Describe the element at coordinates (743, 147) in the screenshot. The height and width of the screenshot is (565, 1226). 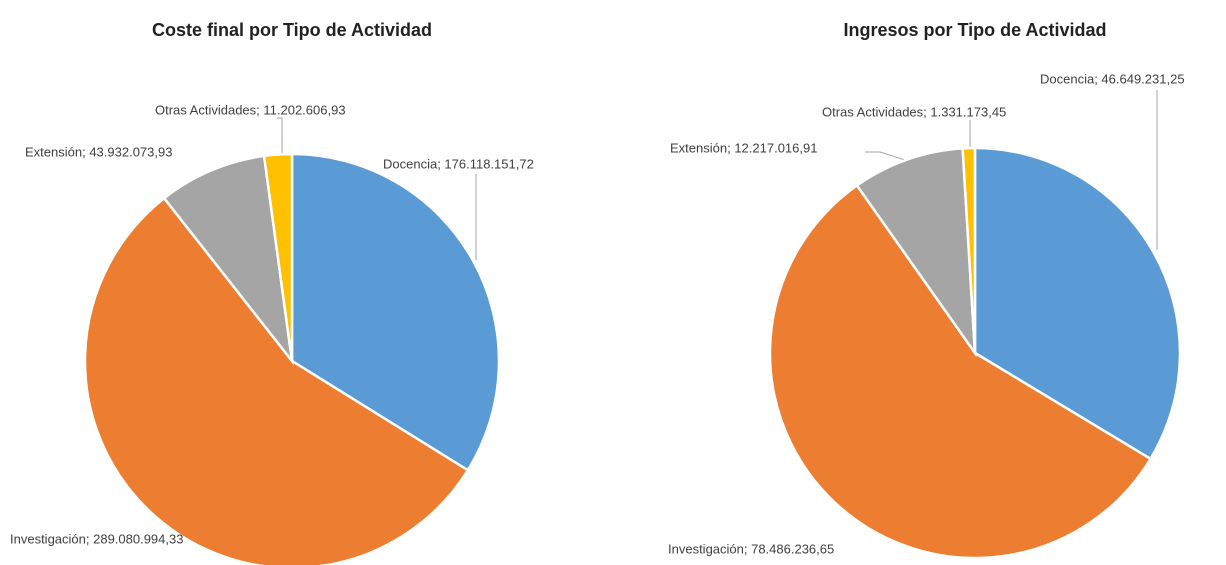
I see `data-label: Extensión; 12.217.016,91` at that location.